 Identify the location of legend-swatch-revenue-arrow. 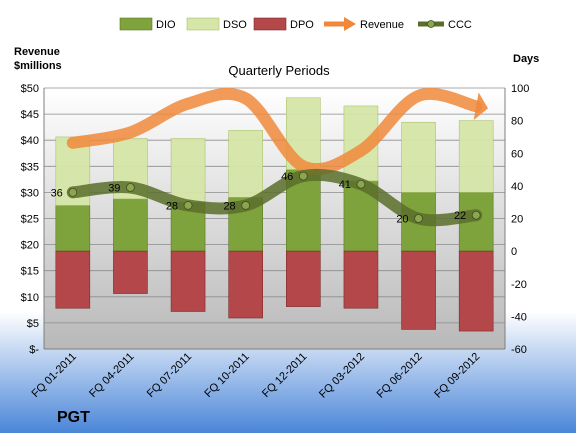
(350, 24).